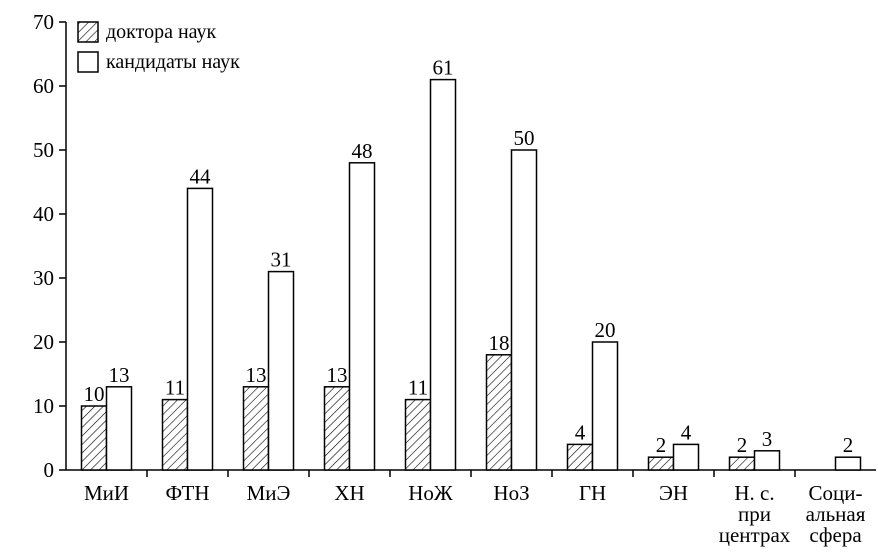  What do you see at coordinates (362, 151) in the screenshot?
I see `data-label: 48` at bounding box center [362, 151].